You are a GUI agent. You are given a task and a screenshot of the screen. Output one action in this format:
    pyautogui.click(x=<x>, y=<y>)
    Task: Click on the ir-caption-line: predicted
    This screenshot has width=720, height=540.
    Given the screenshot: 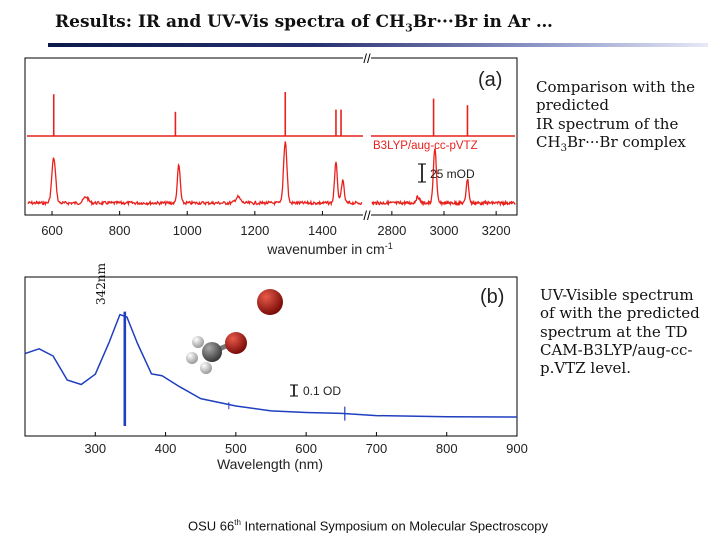 What is the action you would take?
    pyautogui.click(x=572, y=105)
    